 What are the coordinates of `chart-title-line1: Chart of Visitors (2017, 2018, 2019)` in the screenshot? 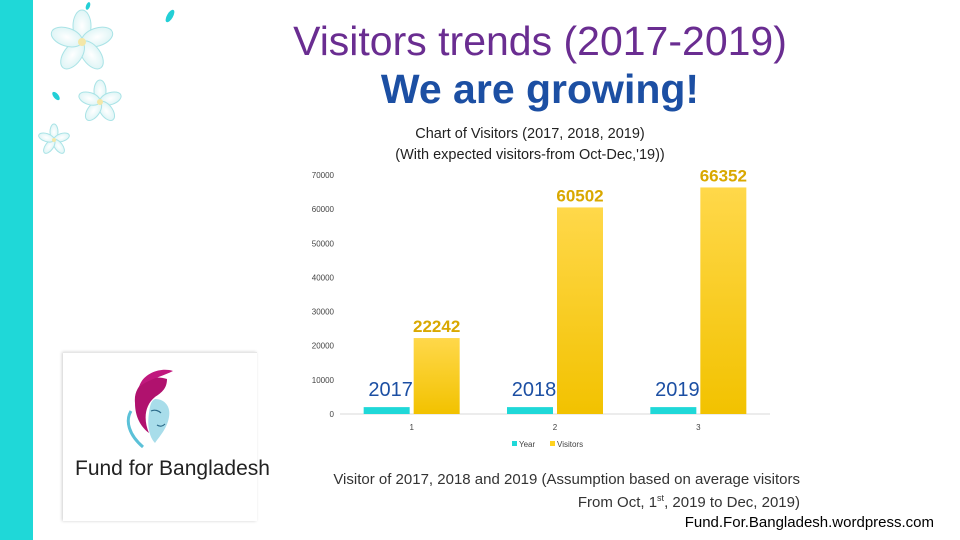 It's located at (530, 134).